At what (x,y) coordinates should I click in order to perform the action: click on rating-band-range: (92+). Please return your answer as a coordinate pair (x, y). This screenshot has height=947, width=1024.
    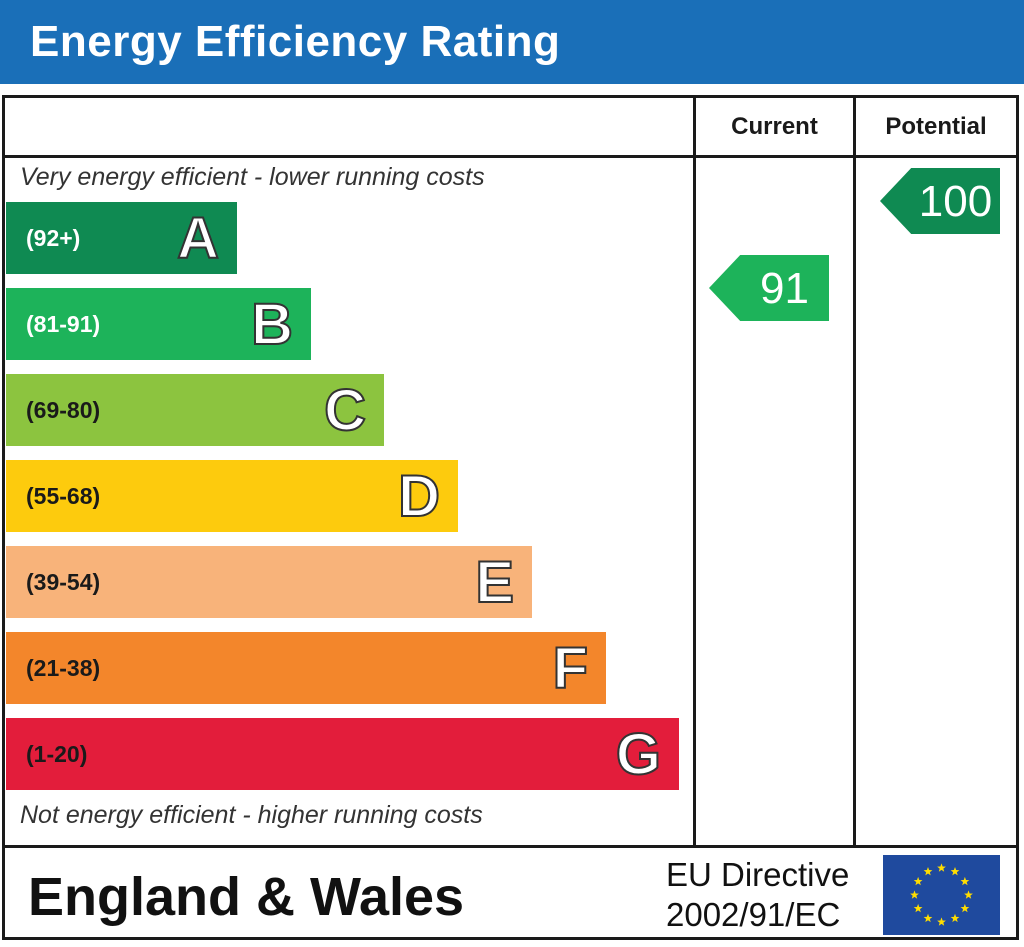
    Looking at the image, I should click on (53, 238).